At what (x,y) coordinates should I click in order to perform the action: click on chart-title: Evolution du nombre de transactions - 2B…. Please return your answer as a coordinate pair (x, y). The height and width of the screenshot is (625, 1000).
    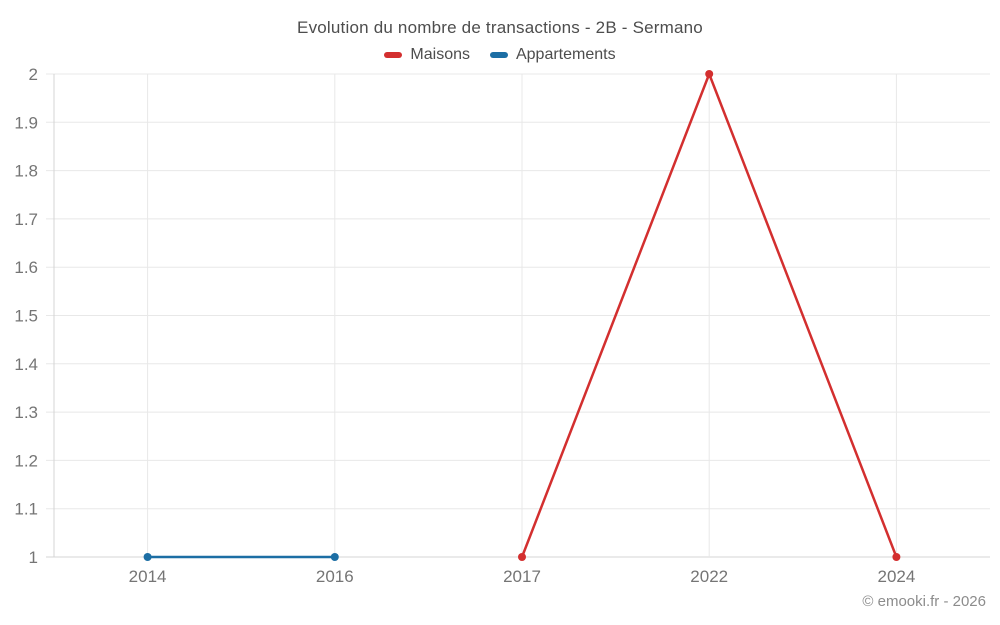
    Looking at the image, I should click on (500, 27).